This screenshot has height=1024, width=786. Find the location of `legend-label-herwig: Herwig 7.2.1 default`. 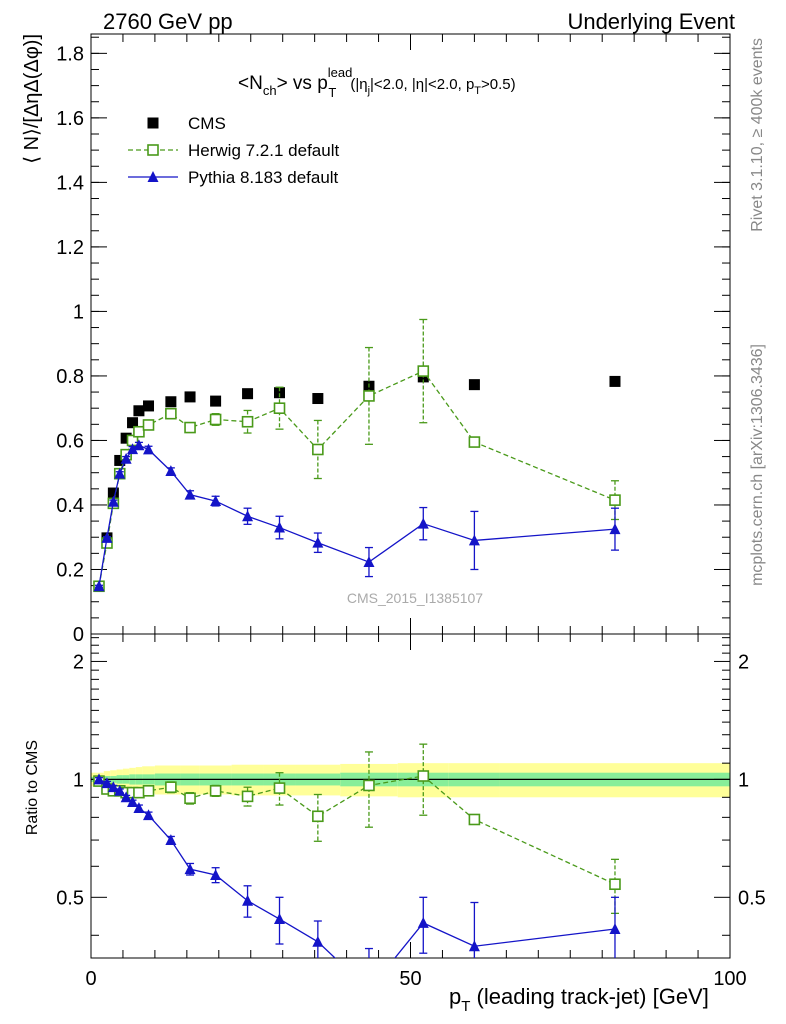

legend-label-herwig: Herwig 7.2.1 default is located at coordinates (263, 150).